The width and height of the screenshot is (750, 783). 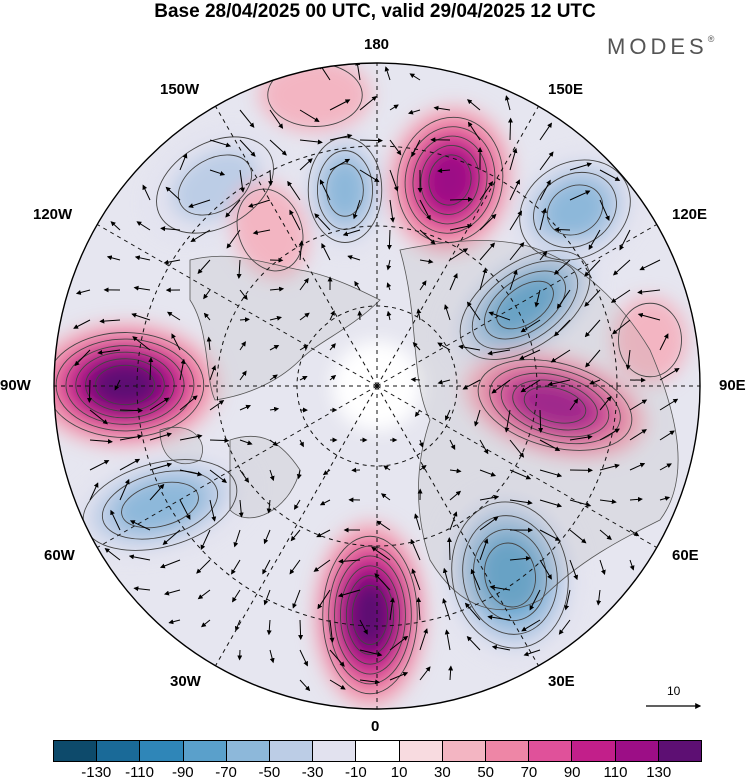 I want to click on logo-mark: ®, so click(x=711, y=39).